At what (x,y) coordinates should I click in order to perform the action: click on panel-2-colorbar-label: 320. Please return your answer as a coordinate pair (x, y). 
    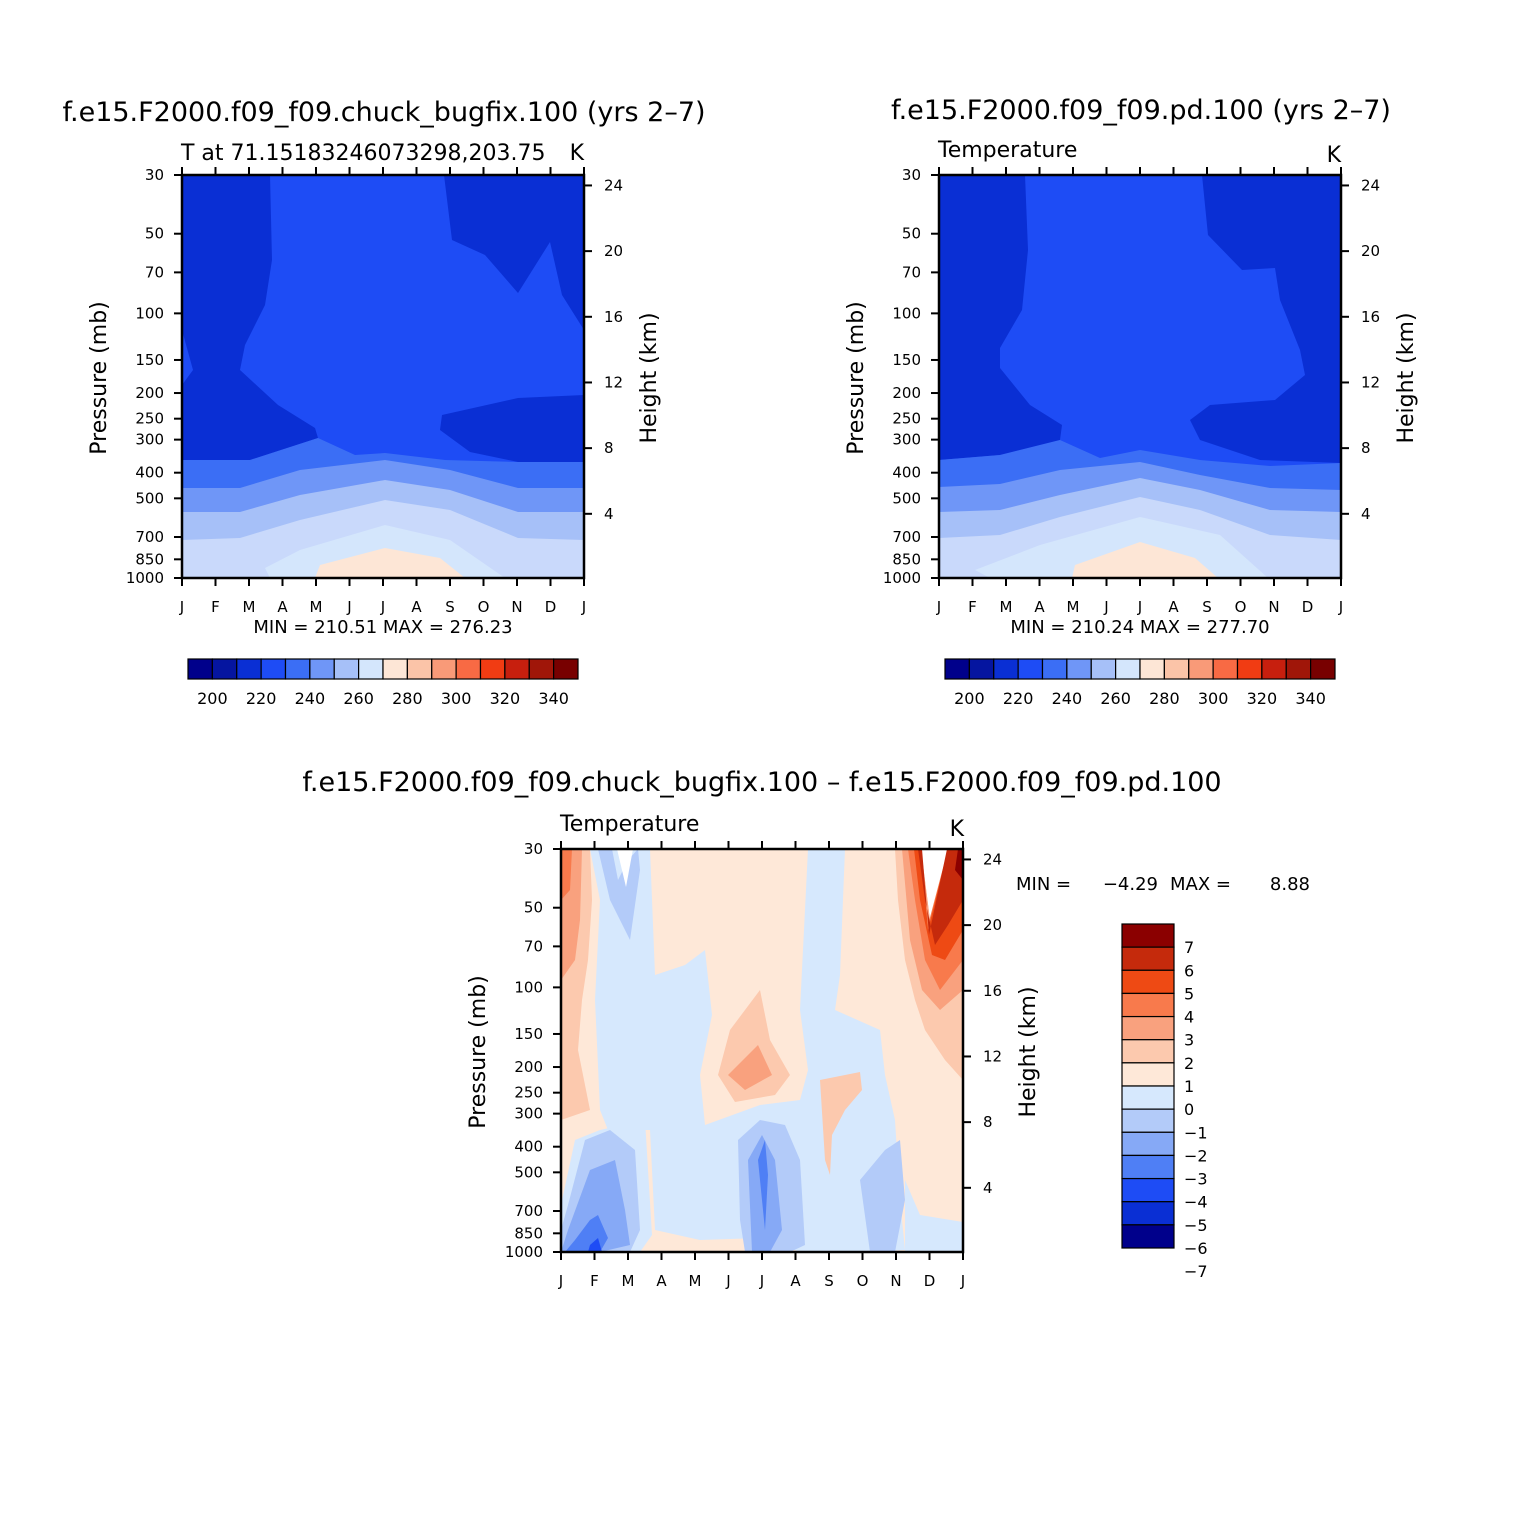
    Looking at the image, I should click on (1262, 698).